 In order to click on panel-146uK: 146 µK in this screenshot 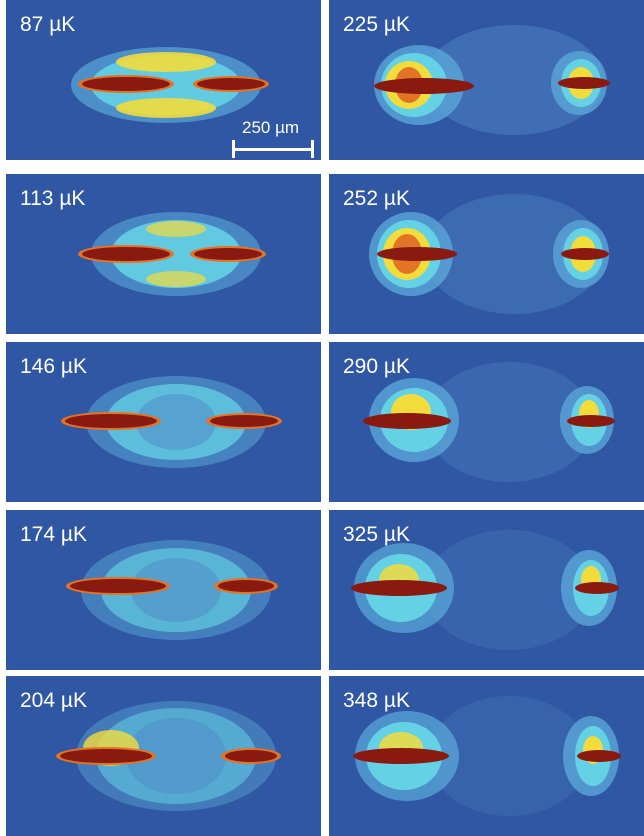, I will do `click(163, 422)`.